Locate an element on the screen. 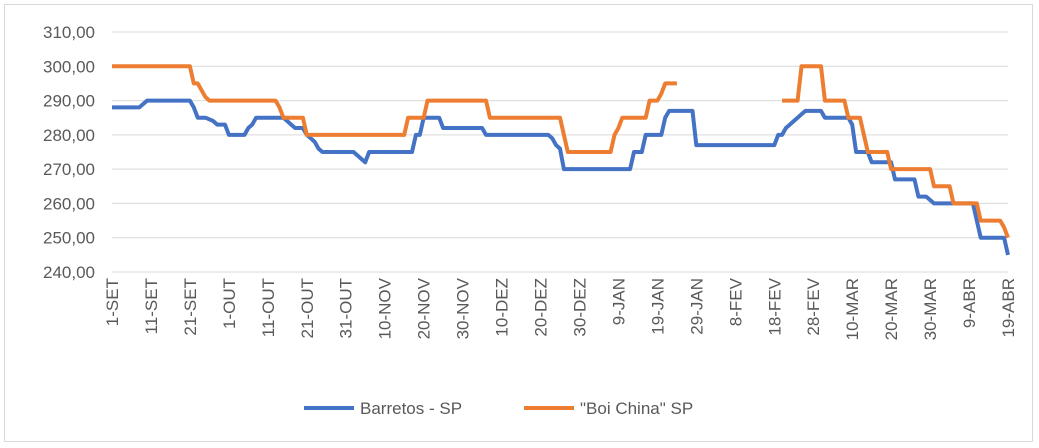 The width and height of the screenshot is (1039, 448). x-tick-label: 30-NOV is located at coordinates (463, 308).